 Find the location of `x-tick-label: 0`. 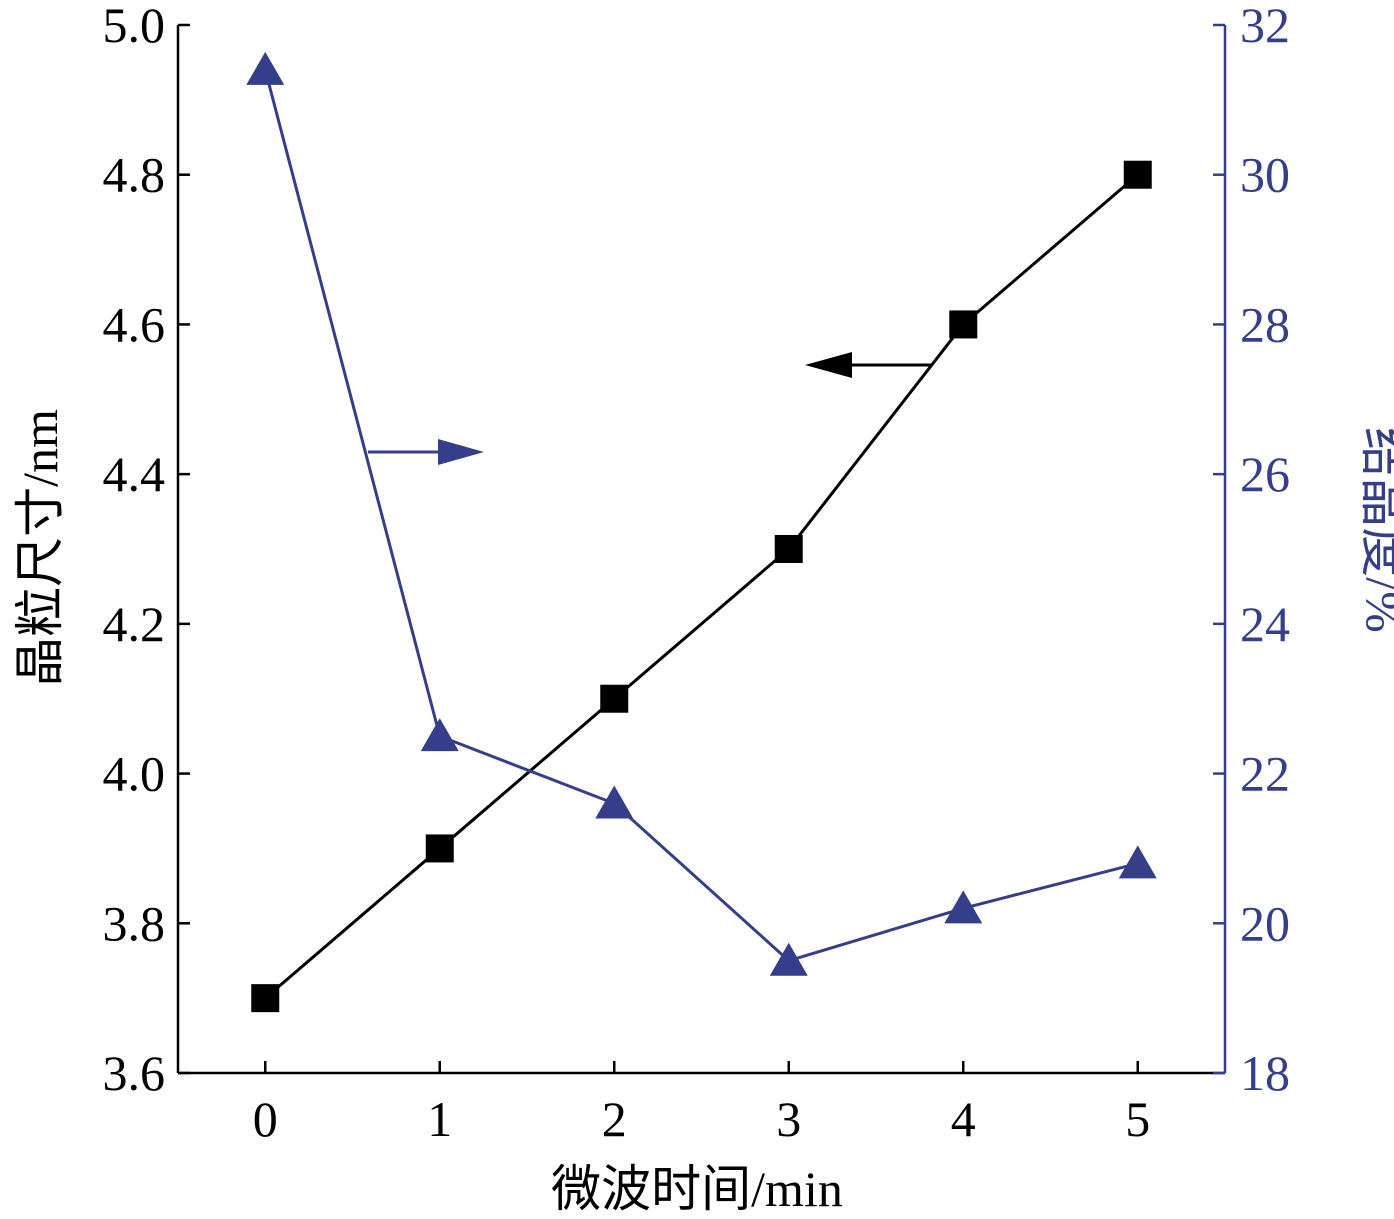

x-tick-label: 0 is located at coordinates (265, 1119).